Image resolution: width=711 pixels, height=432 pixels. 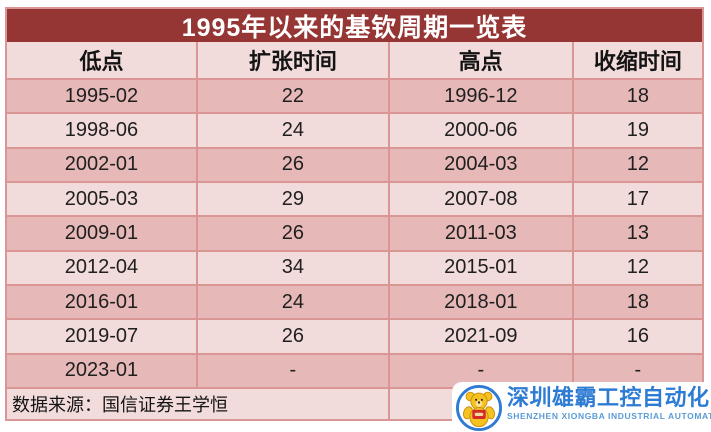 I want to click on table-row: 2002-01 26 2004-03 12, so click(x=354, y=165).